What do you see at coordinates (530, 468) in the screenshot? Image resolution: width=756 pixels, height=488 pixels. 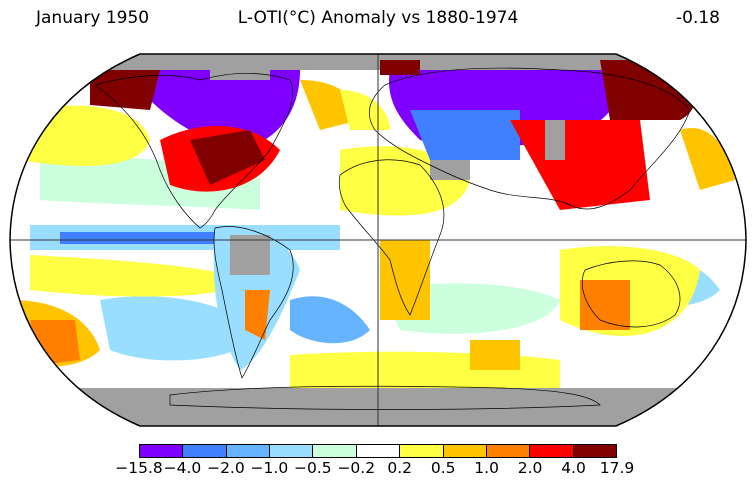 I see `colorbar-tick-label: 2.0` at bounding box center [530, 468].